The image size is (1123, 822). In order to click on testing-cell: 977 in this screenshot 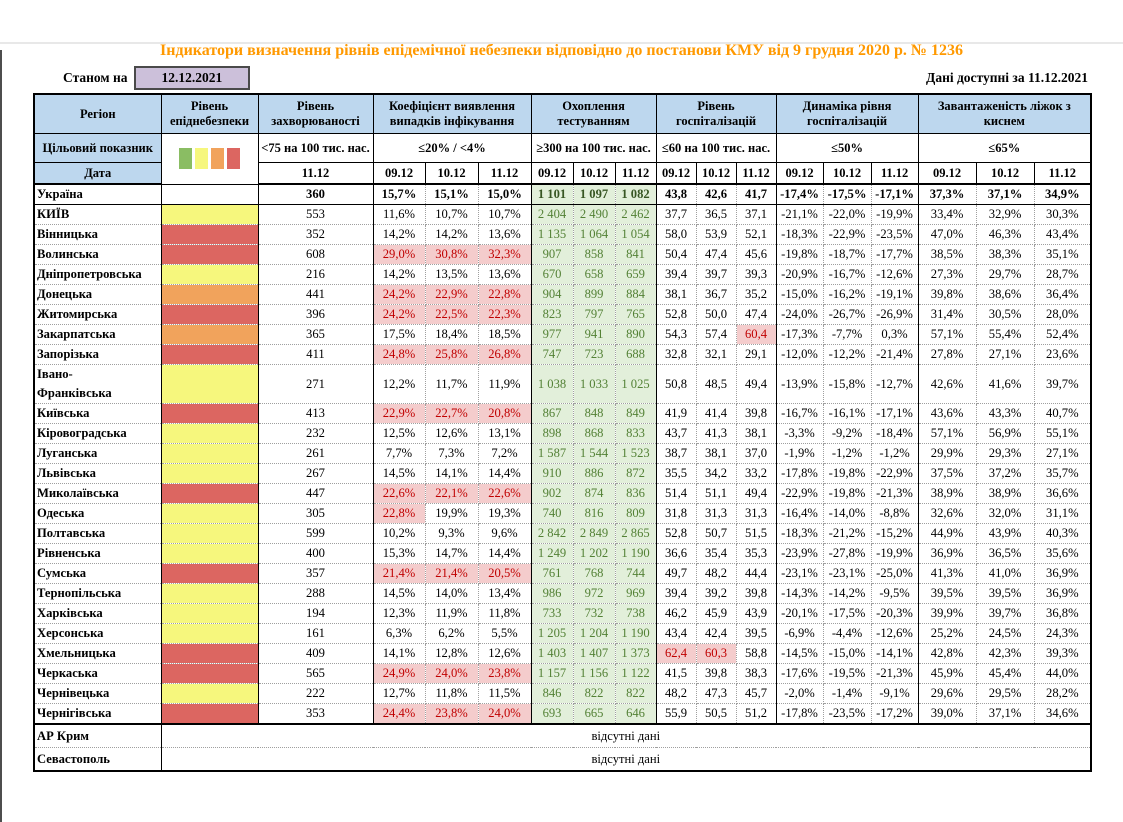, I will do `click(552, 334)`.